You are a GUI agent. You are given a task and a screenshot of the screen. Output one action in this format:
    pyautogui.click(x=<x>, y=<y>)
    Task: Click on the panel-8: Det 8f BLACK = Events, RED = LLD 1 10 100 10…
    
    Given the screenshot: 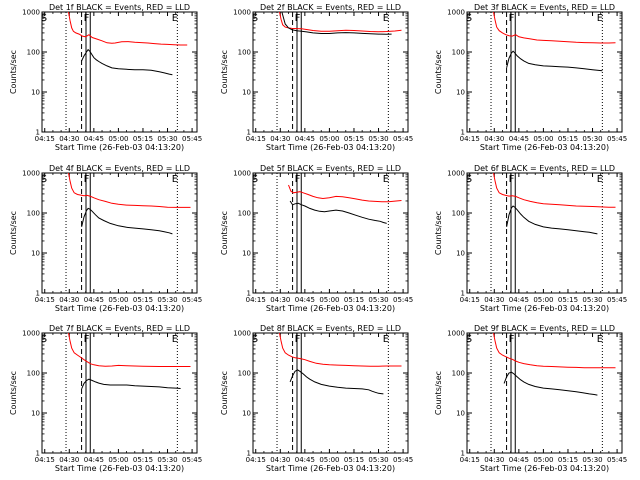 What is the action you would take?
    pyautogui.click(x=316, y=398)
    